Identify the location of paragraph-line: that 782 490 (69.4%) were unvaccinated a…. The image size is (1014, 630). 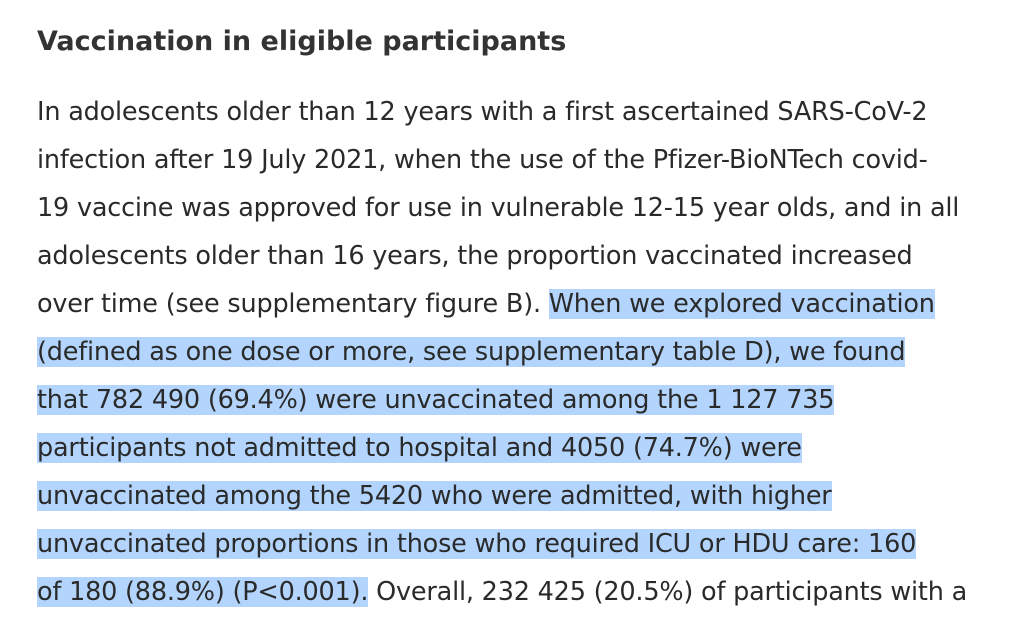
(436, 400).